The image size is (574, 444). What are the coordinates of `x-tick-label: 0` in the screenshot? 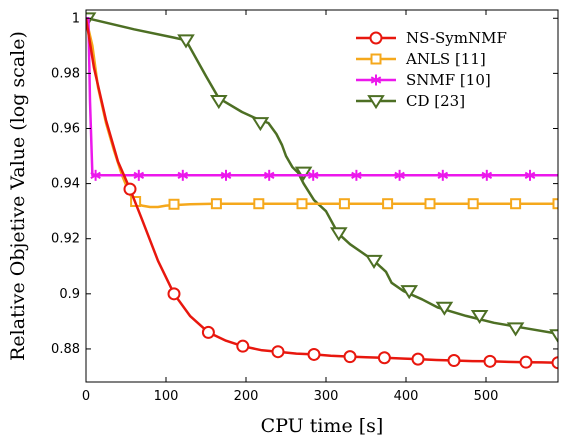 It's located at (86, 396).